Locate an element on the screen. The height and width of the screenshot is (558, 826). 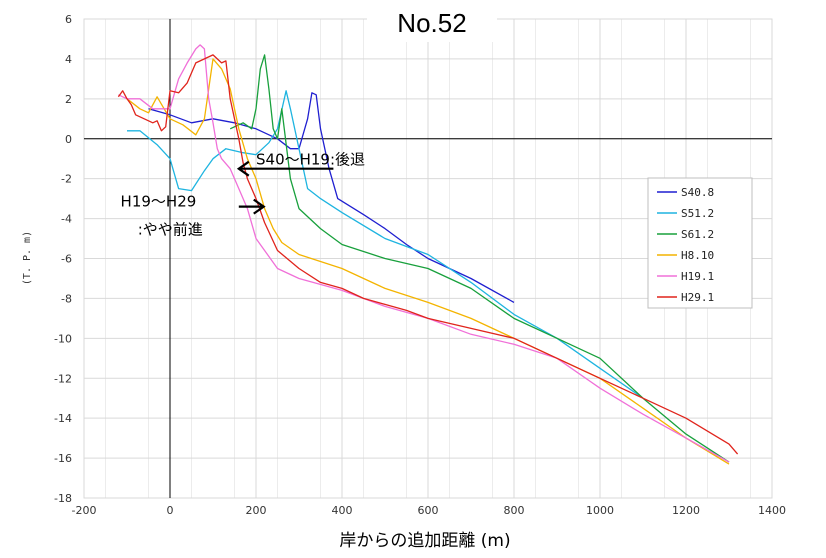
x-tick-labels: -200 0 200 400 600 800 1000 1200 1400 is located at coordinates (429, 510).